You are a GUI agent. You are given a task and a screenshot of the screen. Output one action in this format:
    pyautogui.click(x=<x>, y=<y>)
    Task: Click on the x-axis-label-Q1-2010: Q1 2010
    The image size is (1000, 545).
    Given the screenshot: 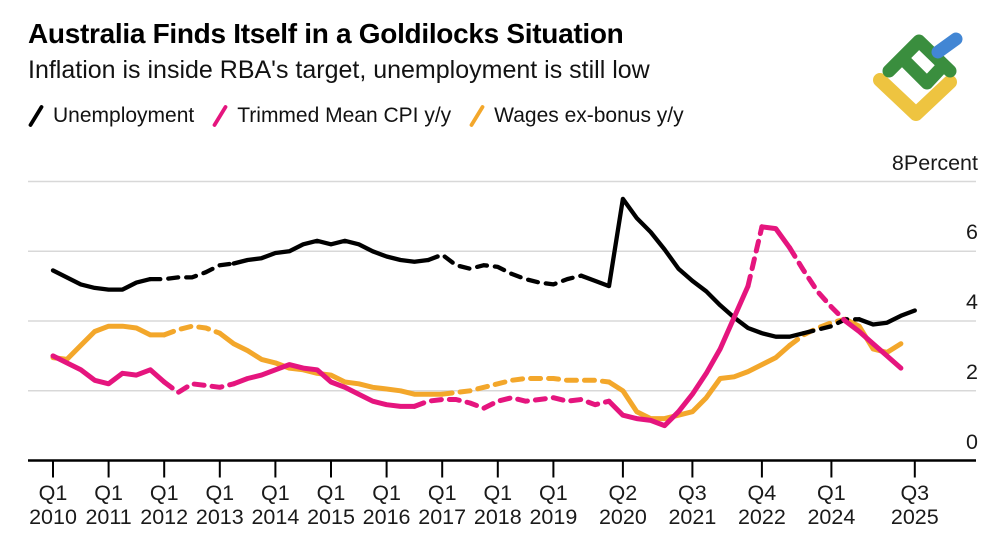 What is the action you would take?
    pyautogui.click(x=53, y=505)
    